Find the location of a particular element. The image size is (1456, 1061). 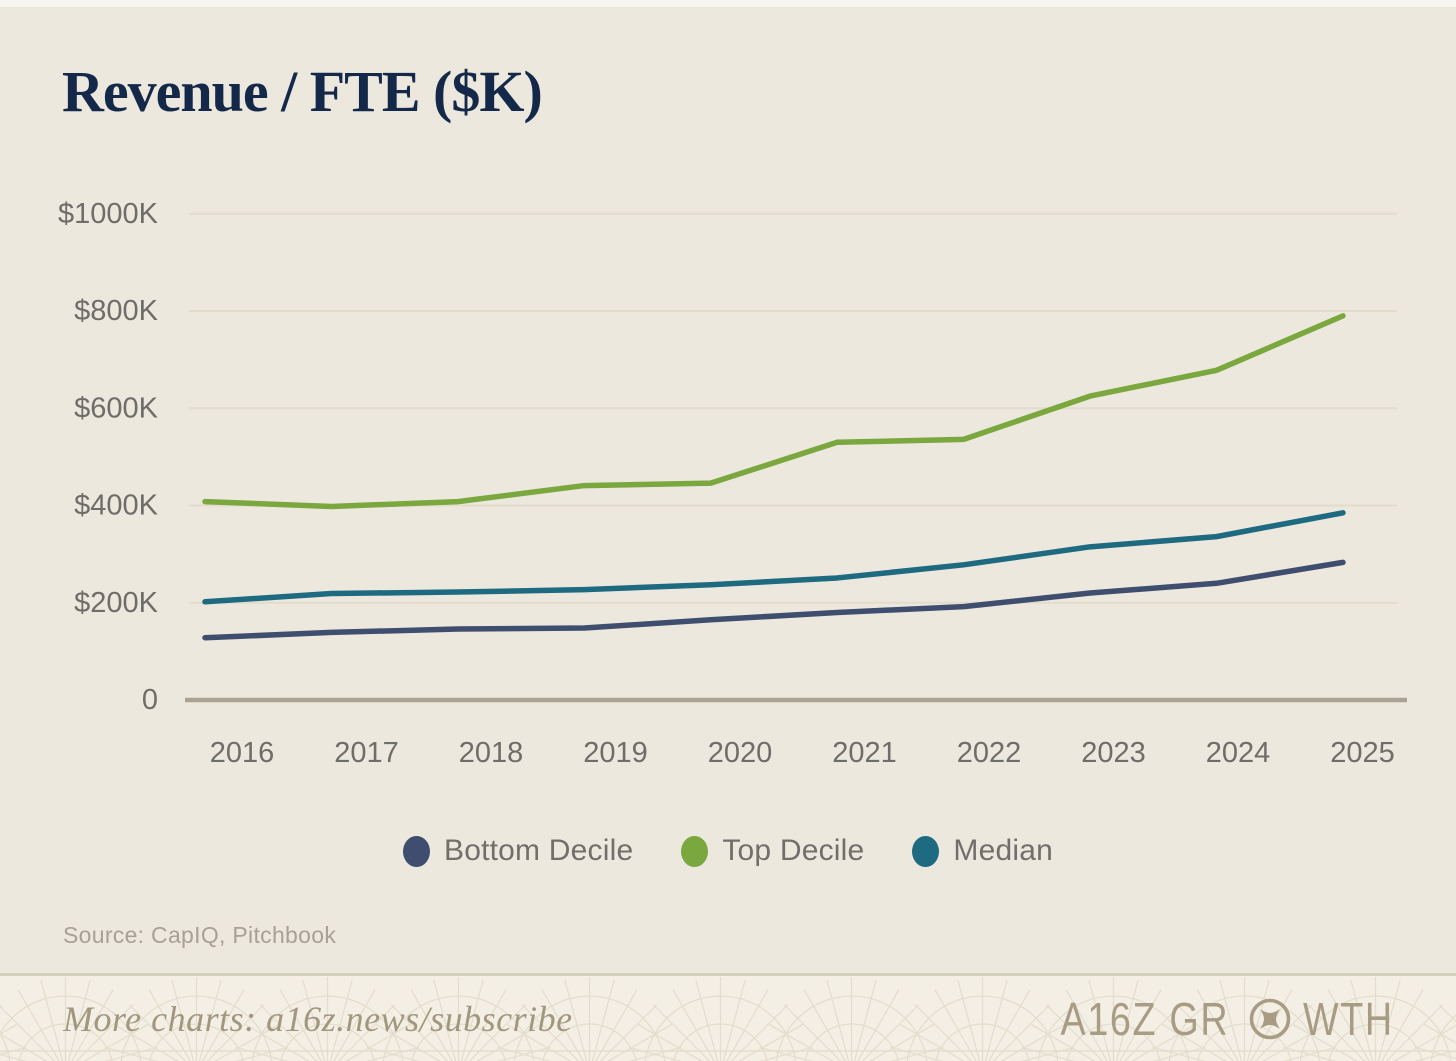

a16z-growth-logo: A16Z GR WTH is located at coordinates (1223, 1019).